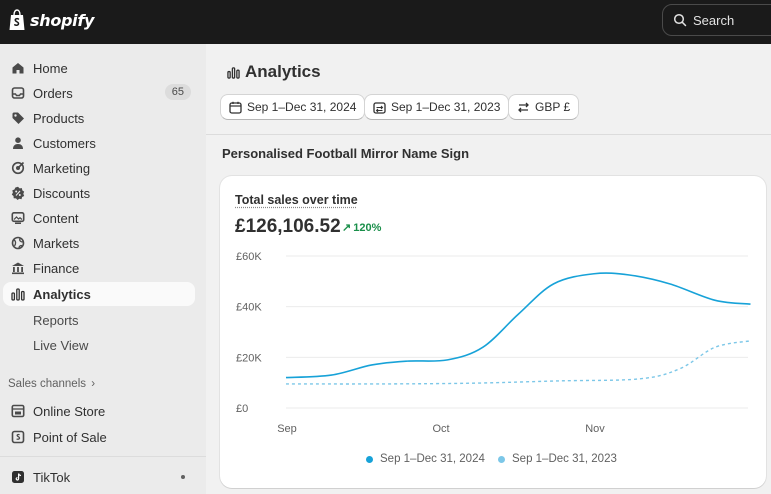  Describe the element at coordinates (99, 294) in the screenshot. I see `sidebar-item-analytics: Analytics` at that location.